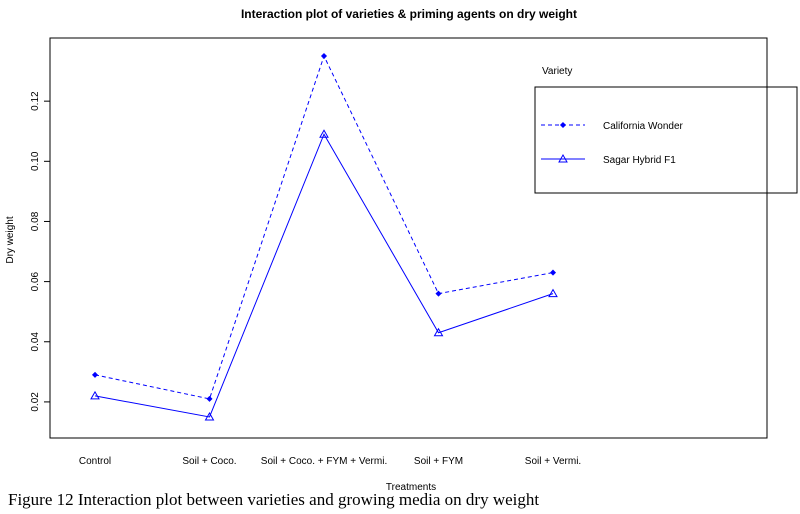 Image resolution: width=800 pixels, height=514 pixels. Describe the element at coordinates (557, 71) in the screenshot. I see `legend-title: Variety` at that location.